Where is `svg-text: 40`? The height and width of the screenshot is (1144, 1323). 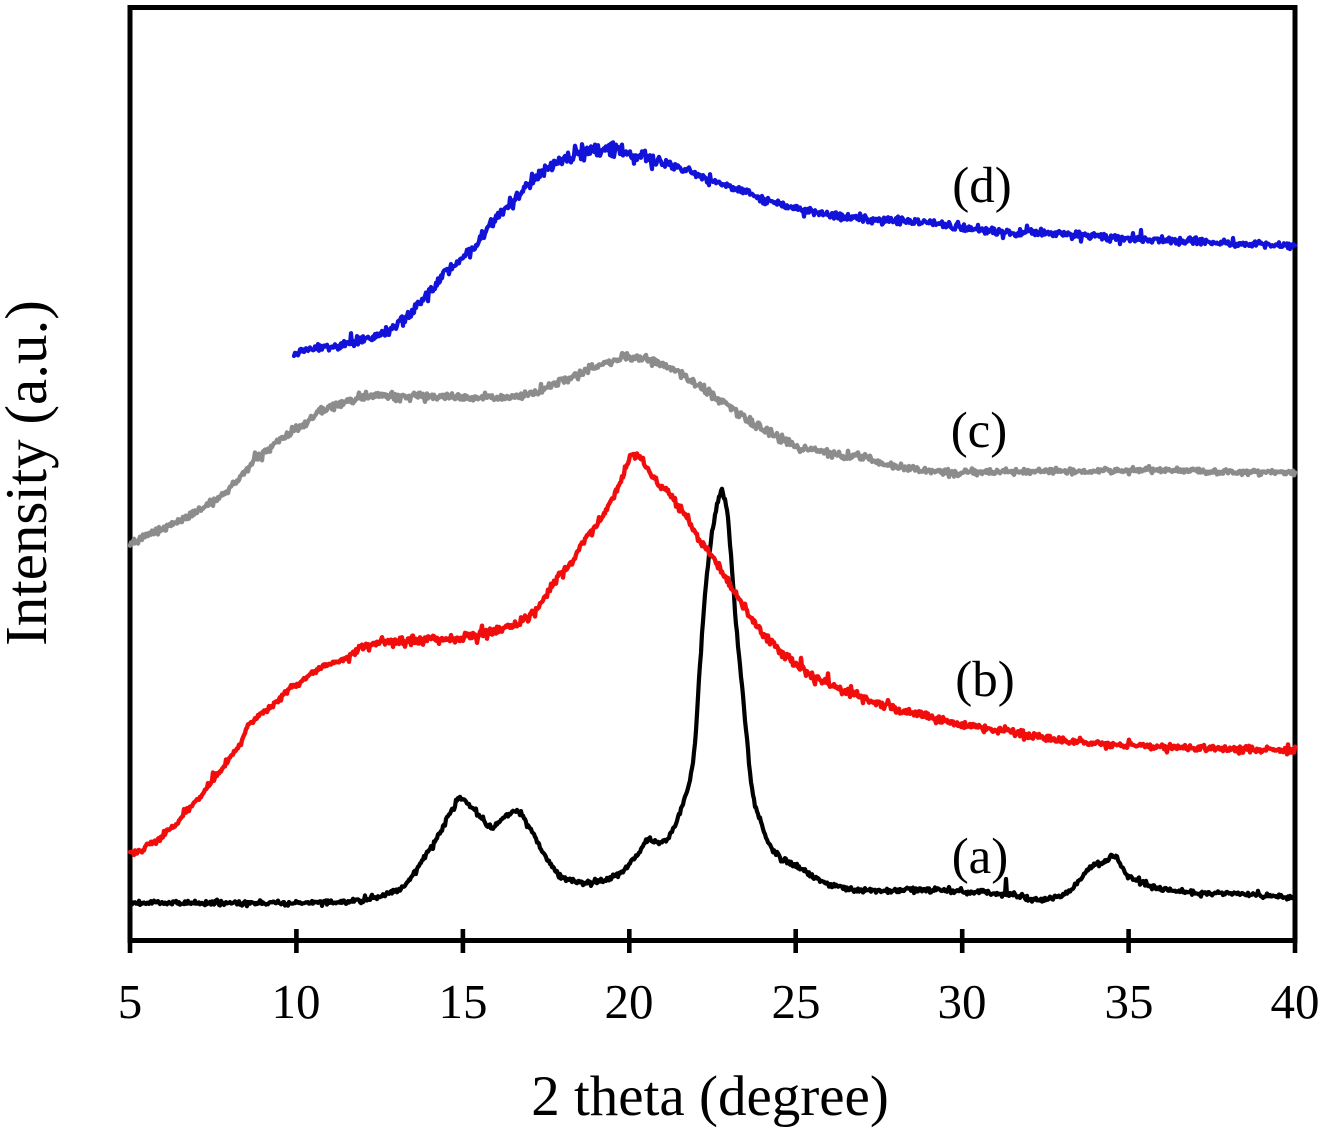 svg-text: 40 is located at coordinates (1295, 1001).